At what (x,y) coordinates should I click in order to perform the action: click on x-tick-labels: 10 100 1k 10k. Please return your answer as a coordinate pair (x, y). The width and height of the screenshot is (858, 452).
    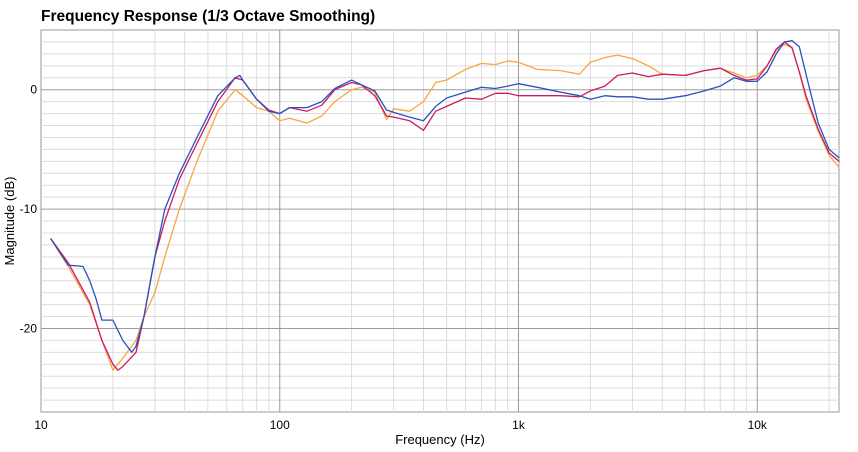
    Looking at the image, I should click on (401, 425).